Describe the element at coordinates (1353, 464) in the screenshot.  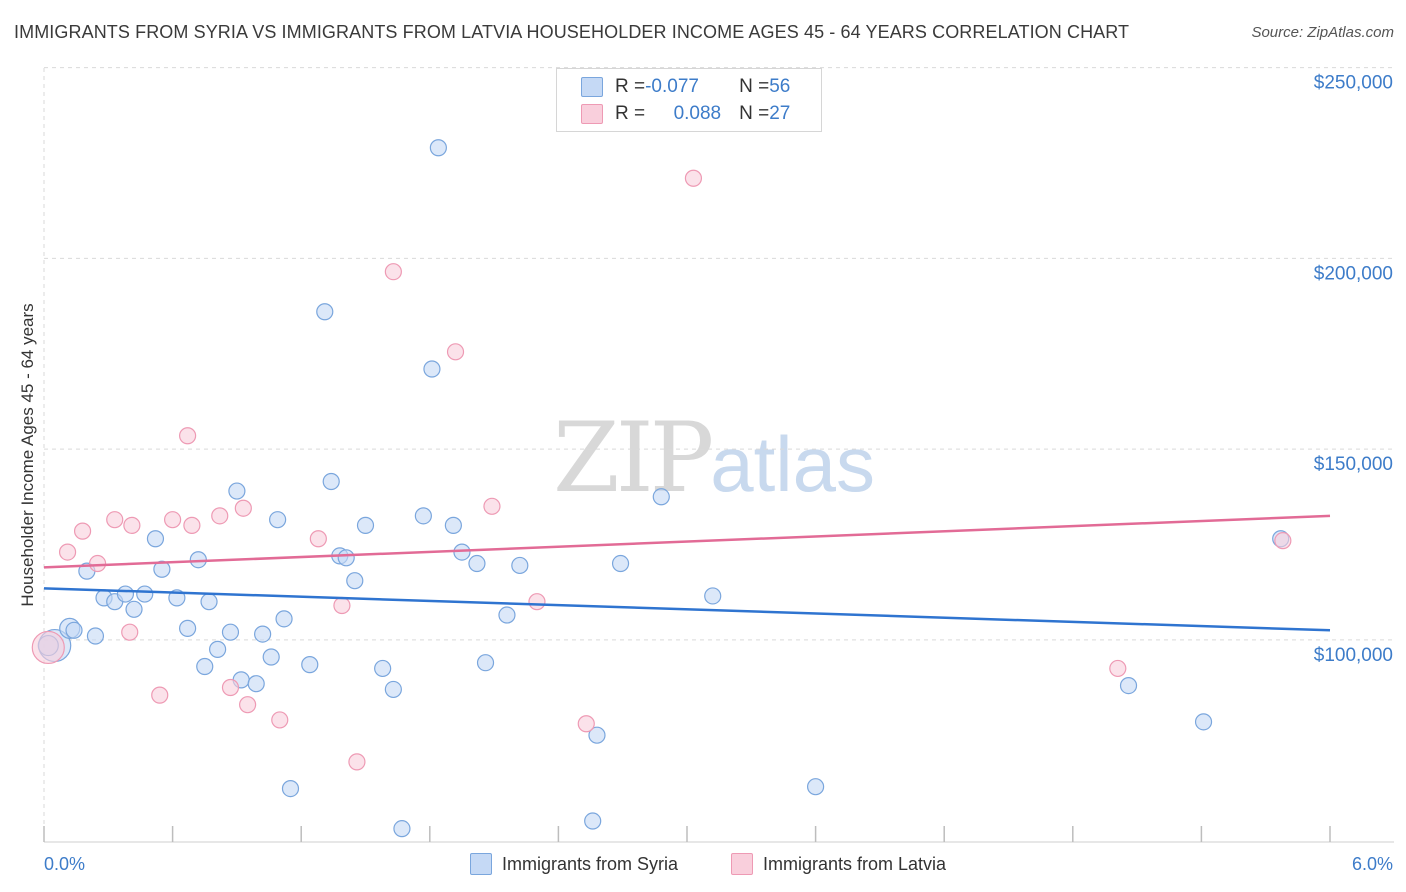
I see `y-tick-label: $150,000` at that location.